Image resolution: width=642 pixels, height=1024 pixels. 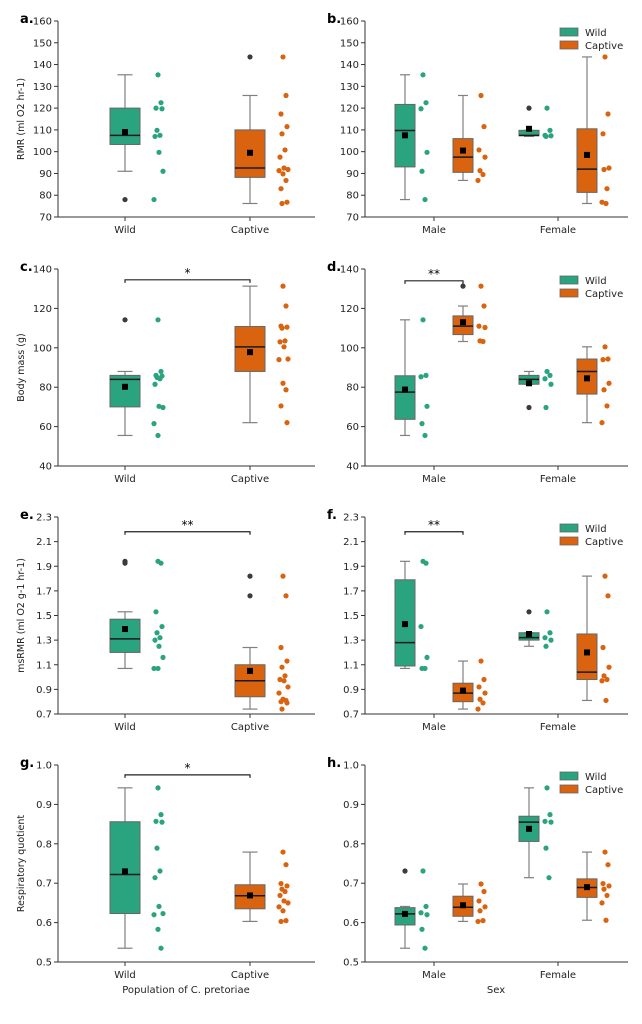 I want to click on x-axis-label: Sex, so click(x=496, y=990).